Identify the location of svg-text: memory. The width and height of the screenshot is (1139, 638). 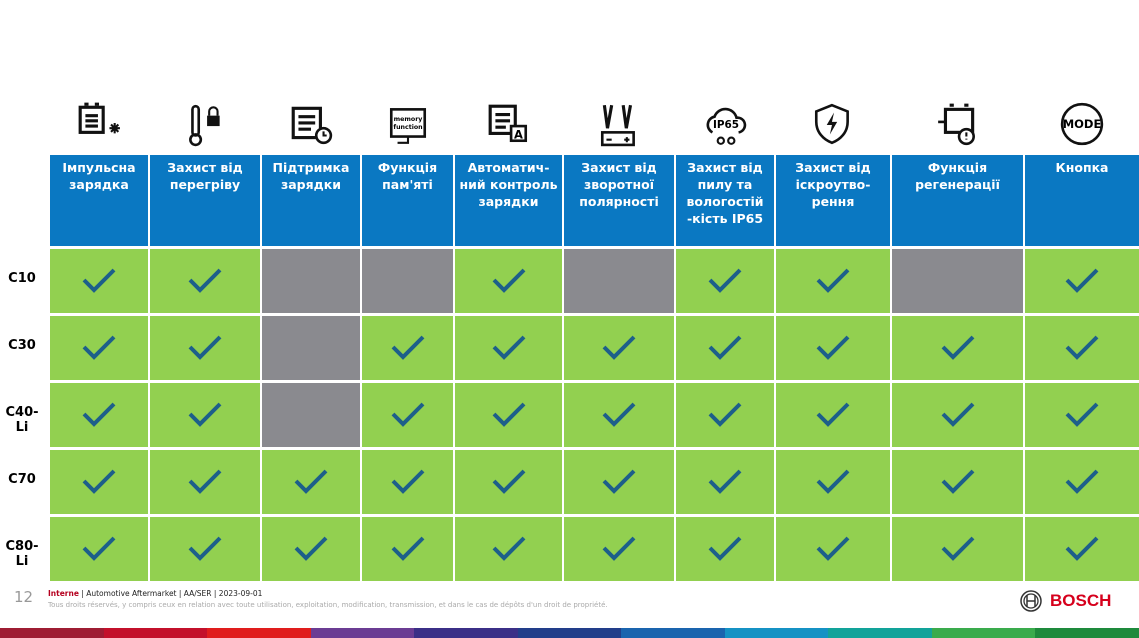
(407, 119).